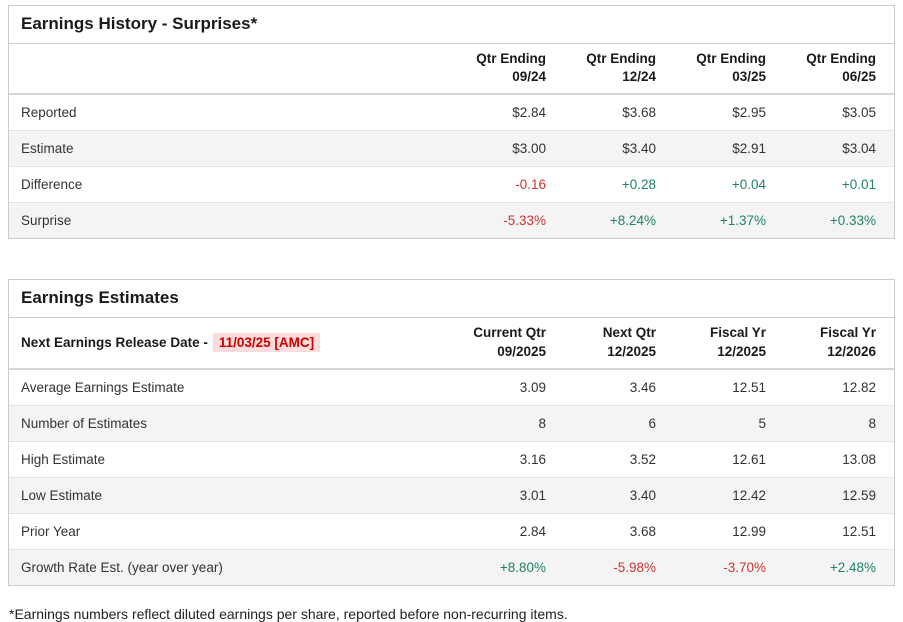  I want to click on cell-value: 3.01, so click(509, 495).